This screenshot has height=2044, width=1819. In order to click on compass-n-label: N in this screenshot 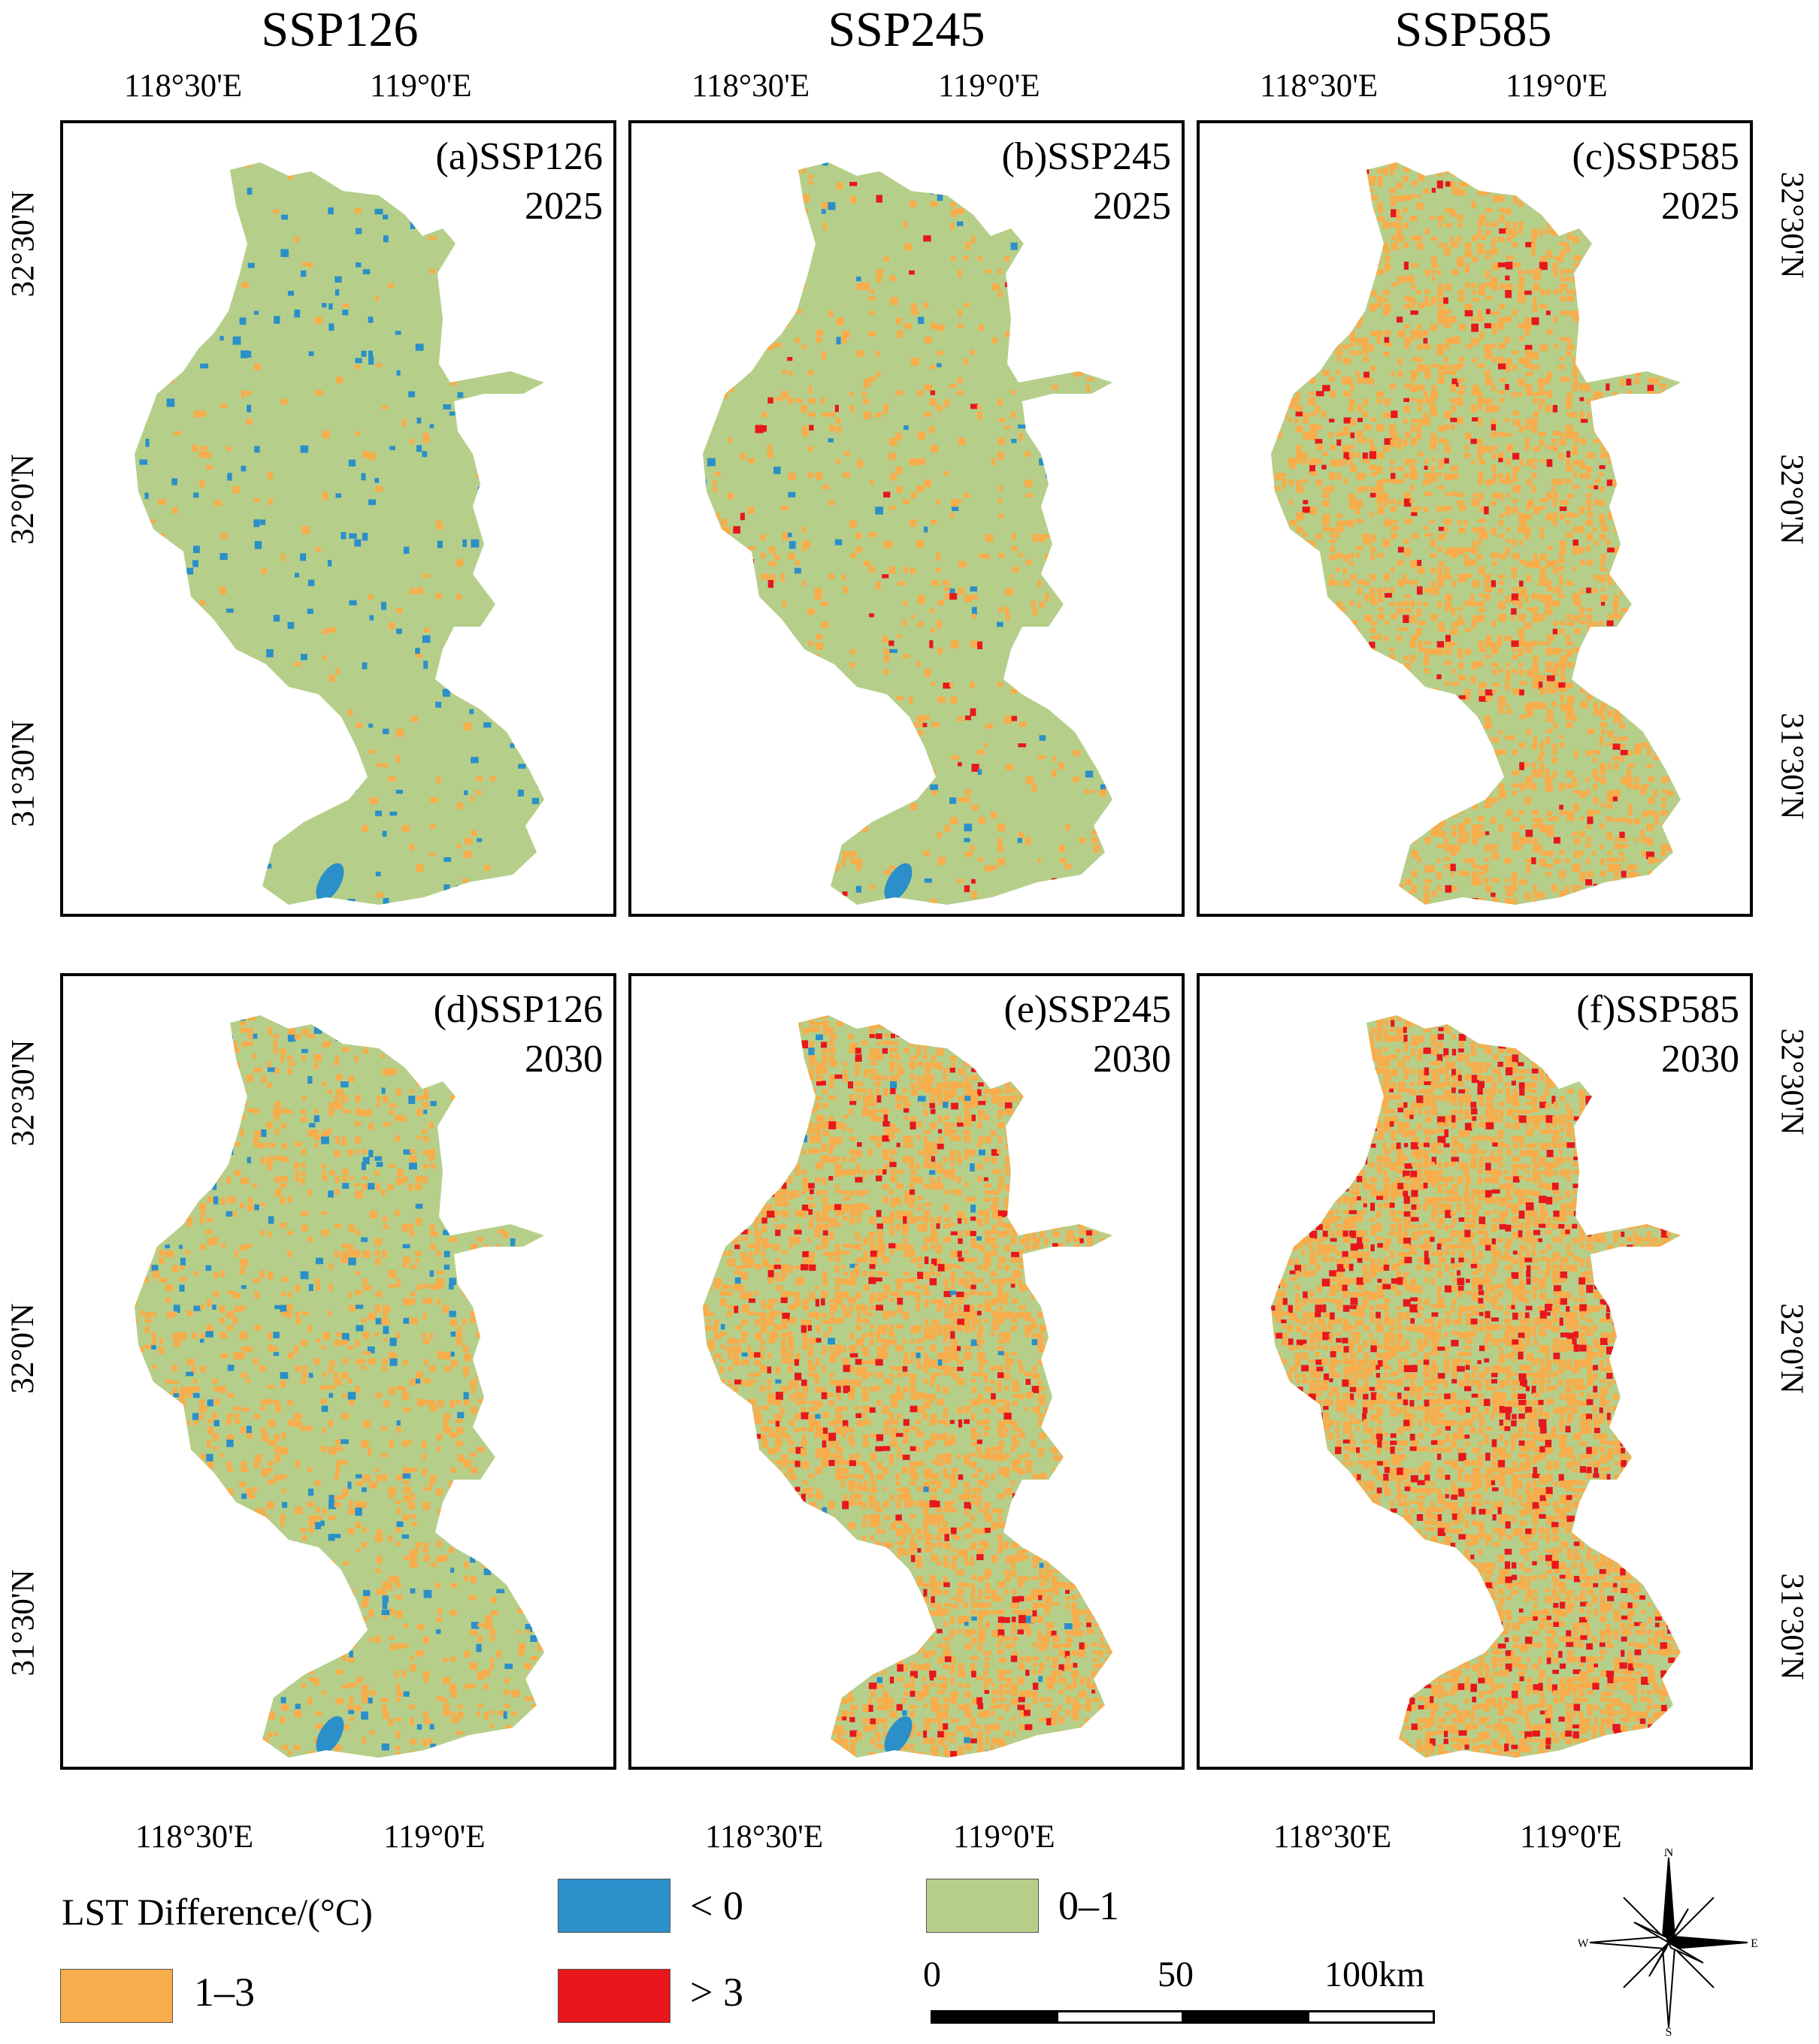, I will do `click(1669, 1854)`.